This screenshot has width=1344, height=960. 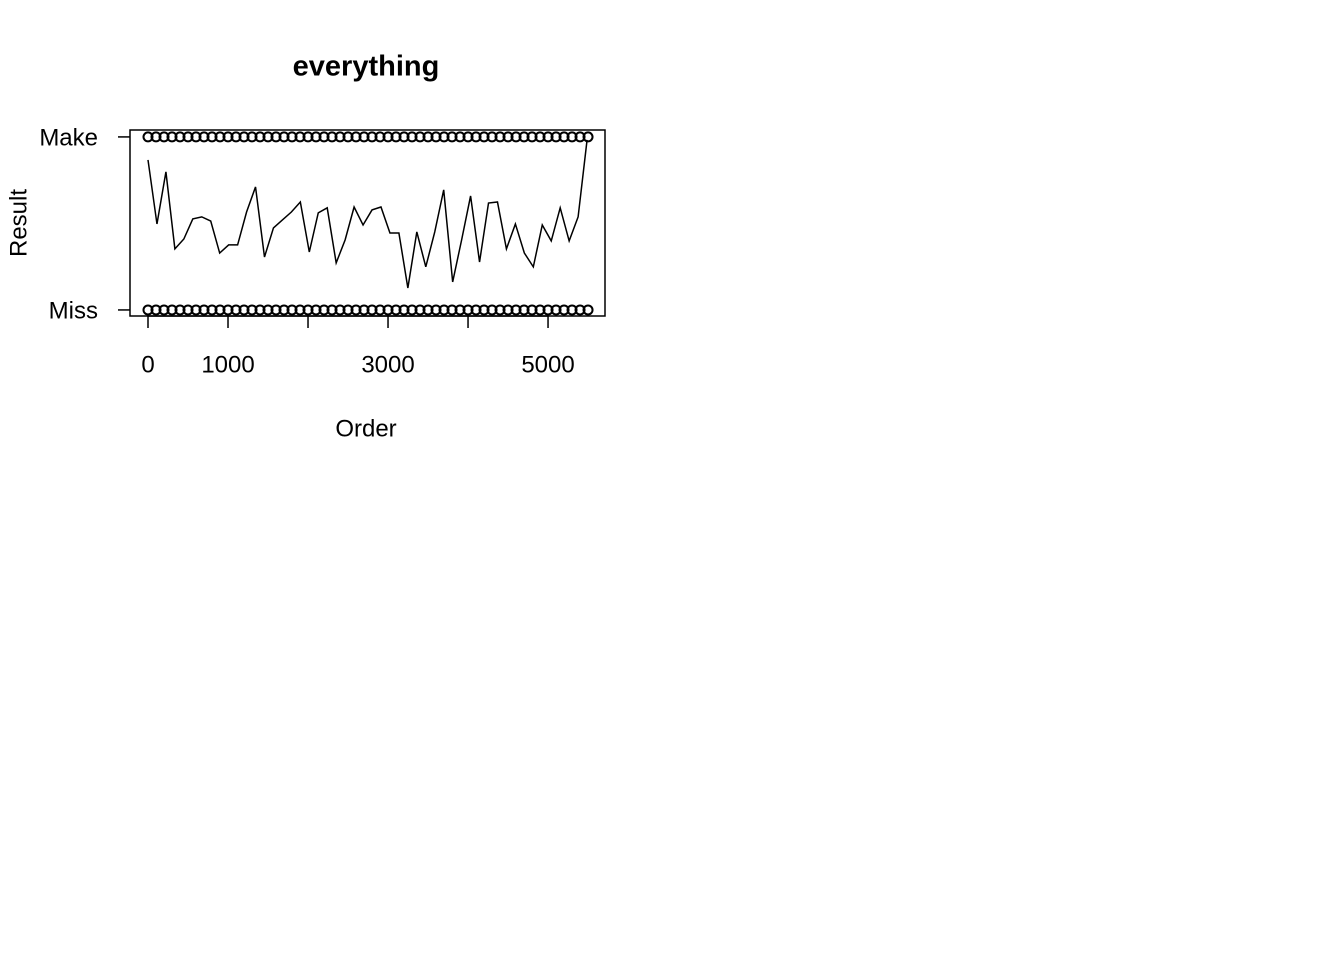 What do you see at coordinates (73, 310) in the screenshot?
I see `y-tick-label: Miss` at bounding box center [73, 310].